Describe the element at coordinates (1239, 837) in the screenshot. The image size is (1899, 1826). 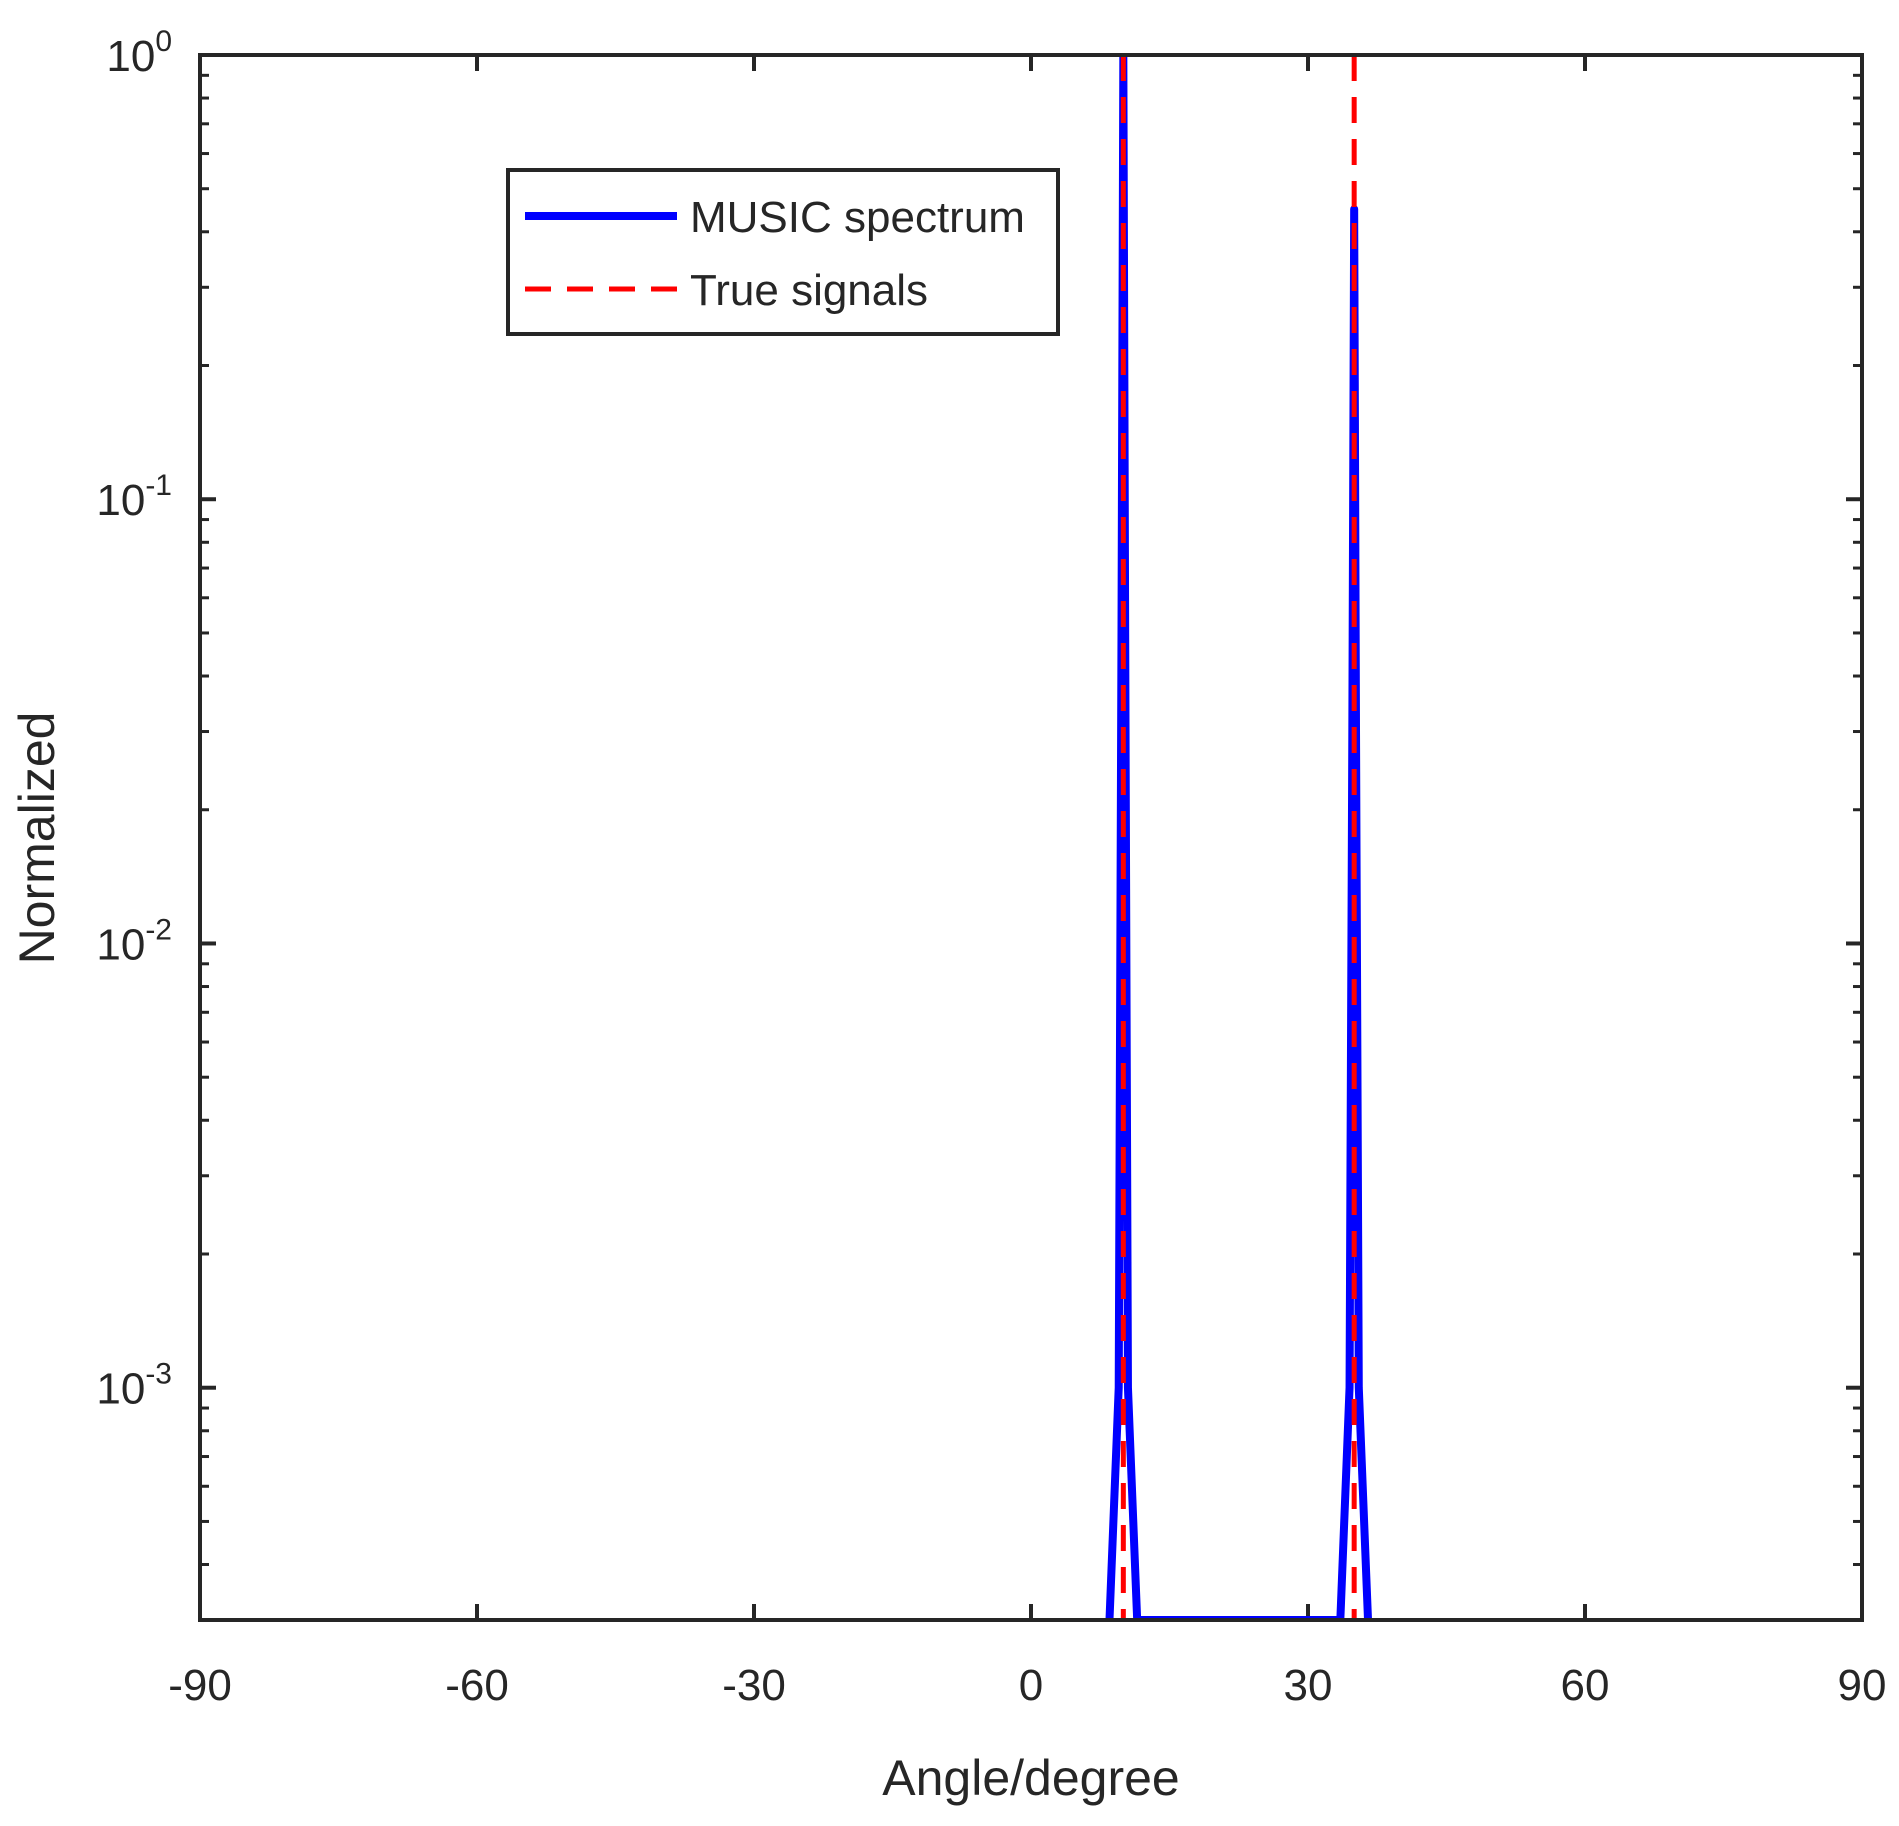
I see `series-layer` at that location.